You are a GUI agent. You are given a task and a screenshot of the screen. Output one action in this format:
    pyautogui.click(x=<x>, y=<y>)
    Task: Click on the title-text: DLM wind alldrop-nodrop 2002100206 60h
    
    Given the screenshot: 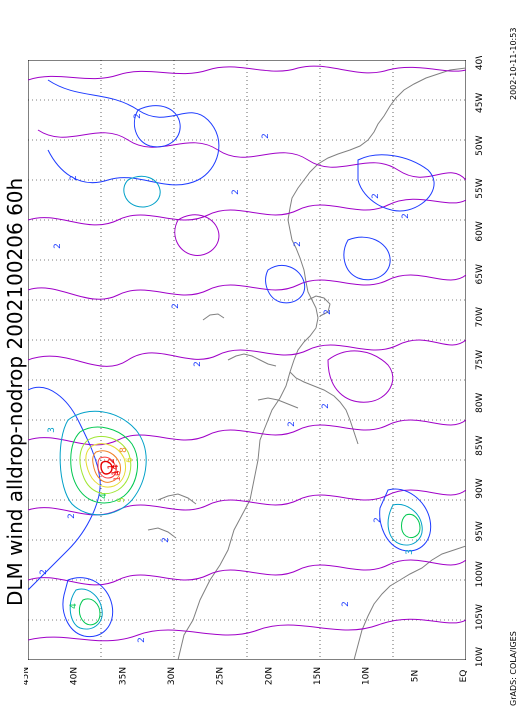 What is the action you would take?
    pyautogui.click(x=15, y=392)
    